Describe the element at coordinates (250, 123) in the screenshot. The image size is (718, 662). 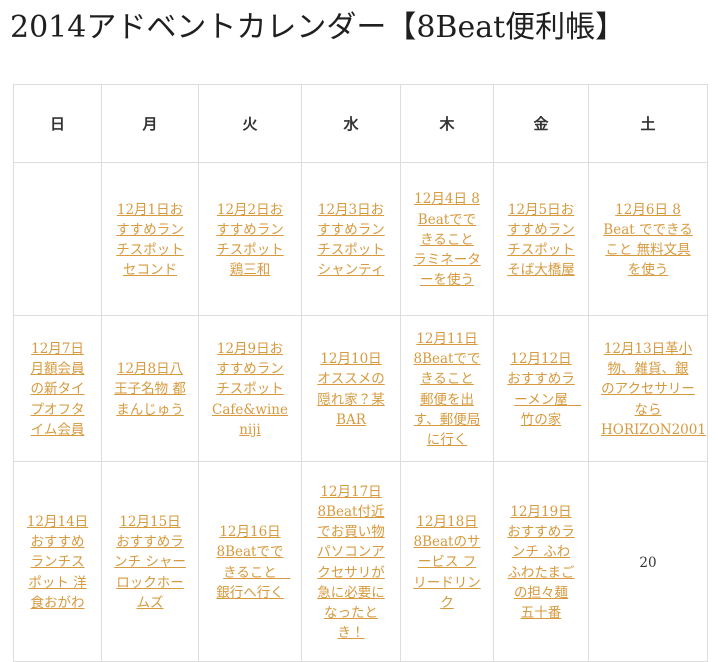
I see `weekday-header-tue: 火` at that location.